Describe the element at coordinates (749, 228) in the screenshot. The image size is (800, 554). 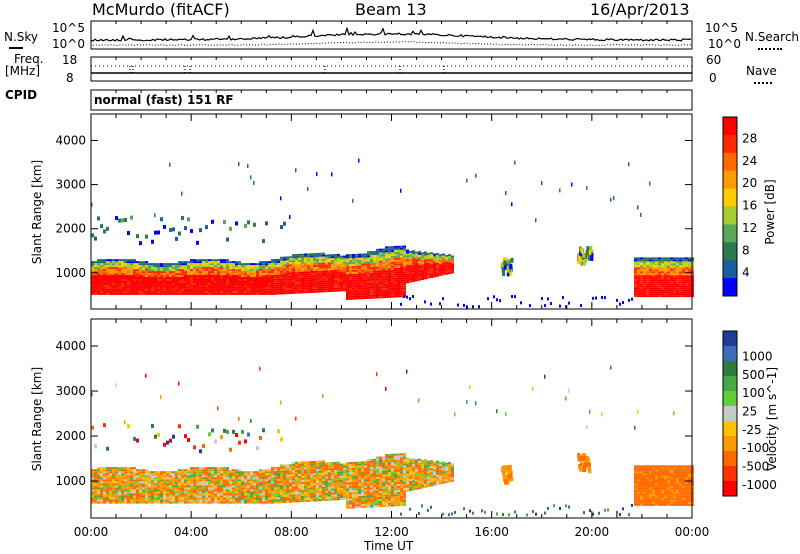
I see `power-colorbar-tick: 12` at that location.